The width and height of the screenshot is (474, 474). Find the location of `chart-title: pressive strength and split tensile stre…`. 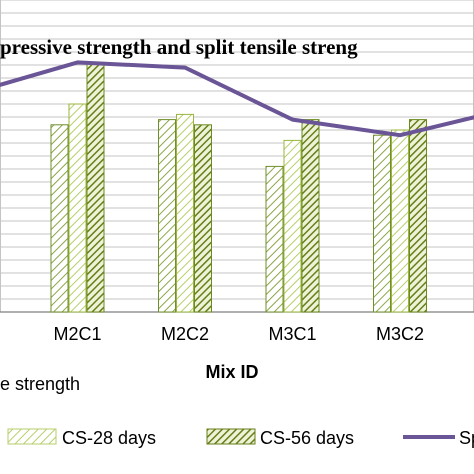

chart-title: pressive strength and split tensile stre… is located at coordinates (179, 47).